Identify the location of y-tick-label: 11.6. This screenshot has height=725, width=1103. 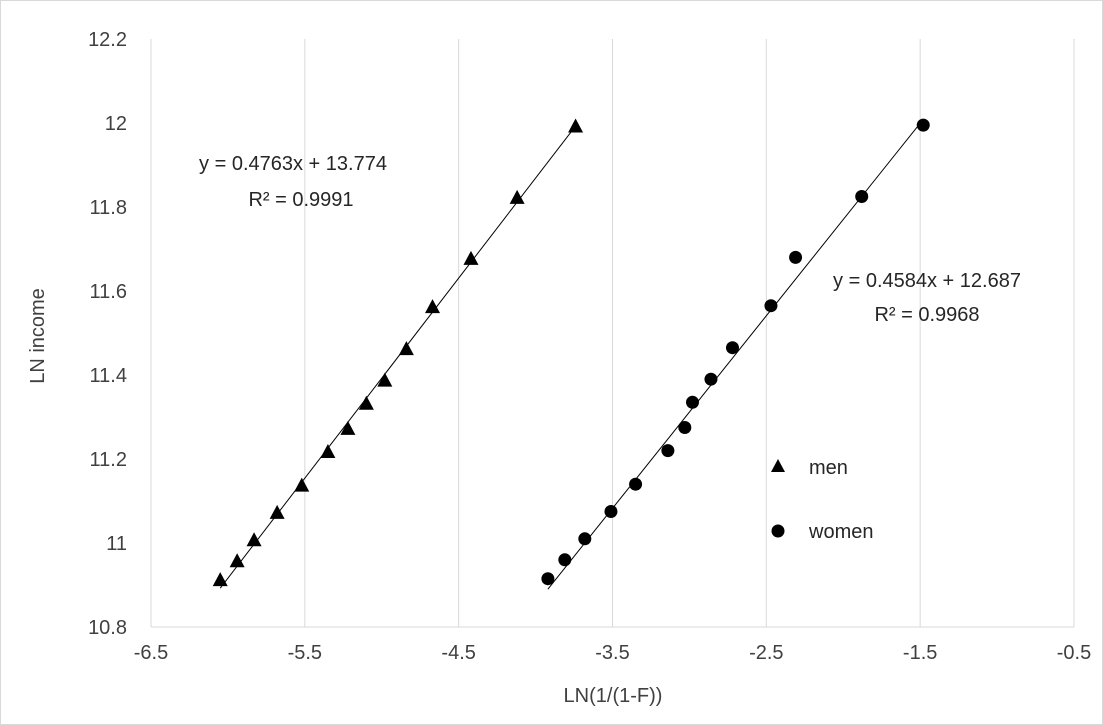
(108, 292).